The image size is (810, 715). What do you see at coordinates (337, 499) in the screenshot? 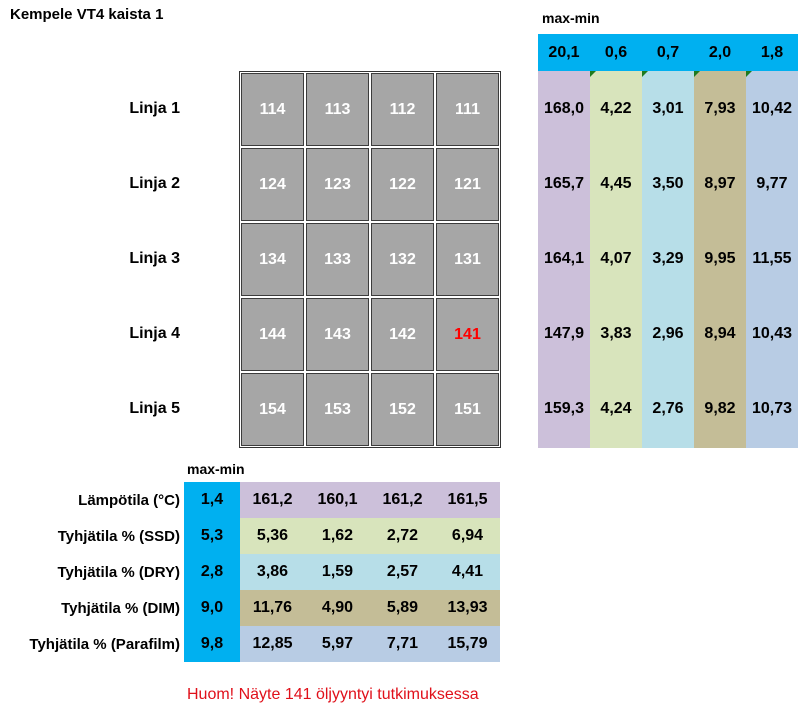
I see `summary-value: 160,1` at bounding box center [337, 499].